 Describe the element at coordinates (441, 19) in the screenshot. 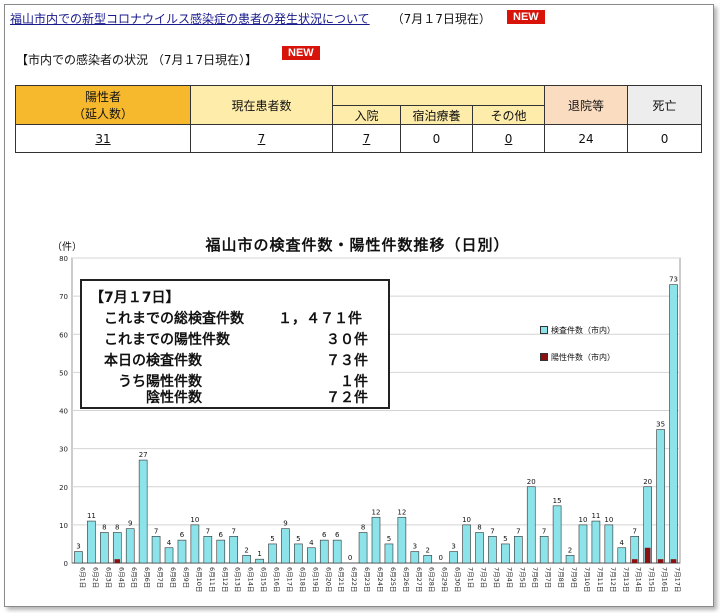

I see `headline-date: （7月１7日現在）` at that location.